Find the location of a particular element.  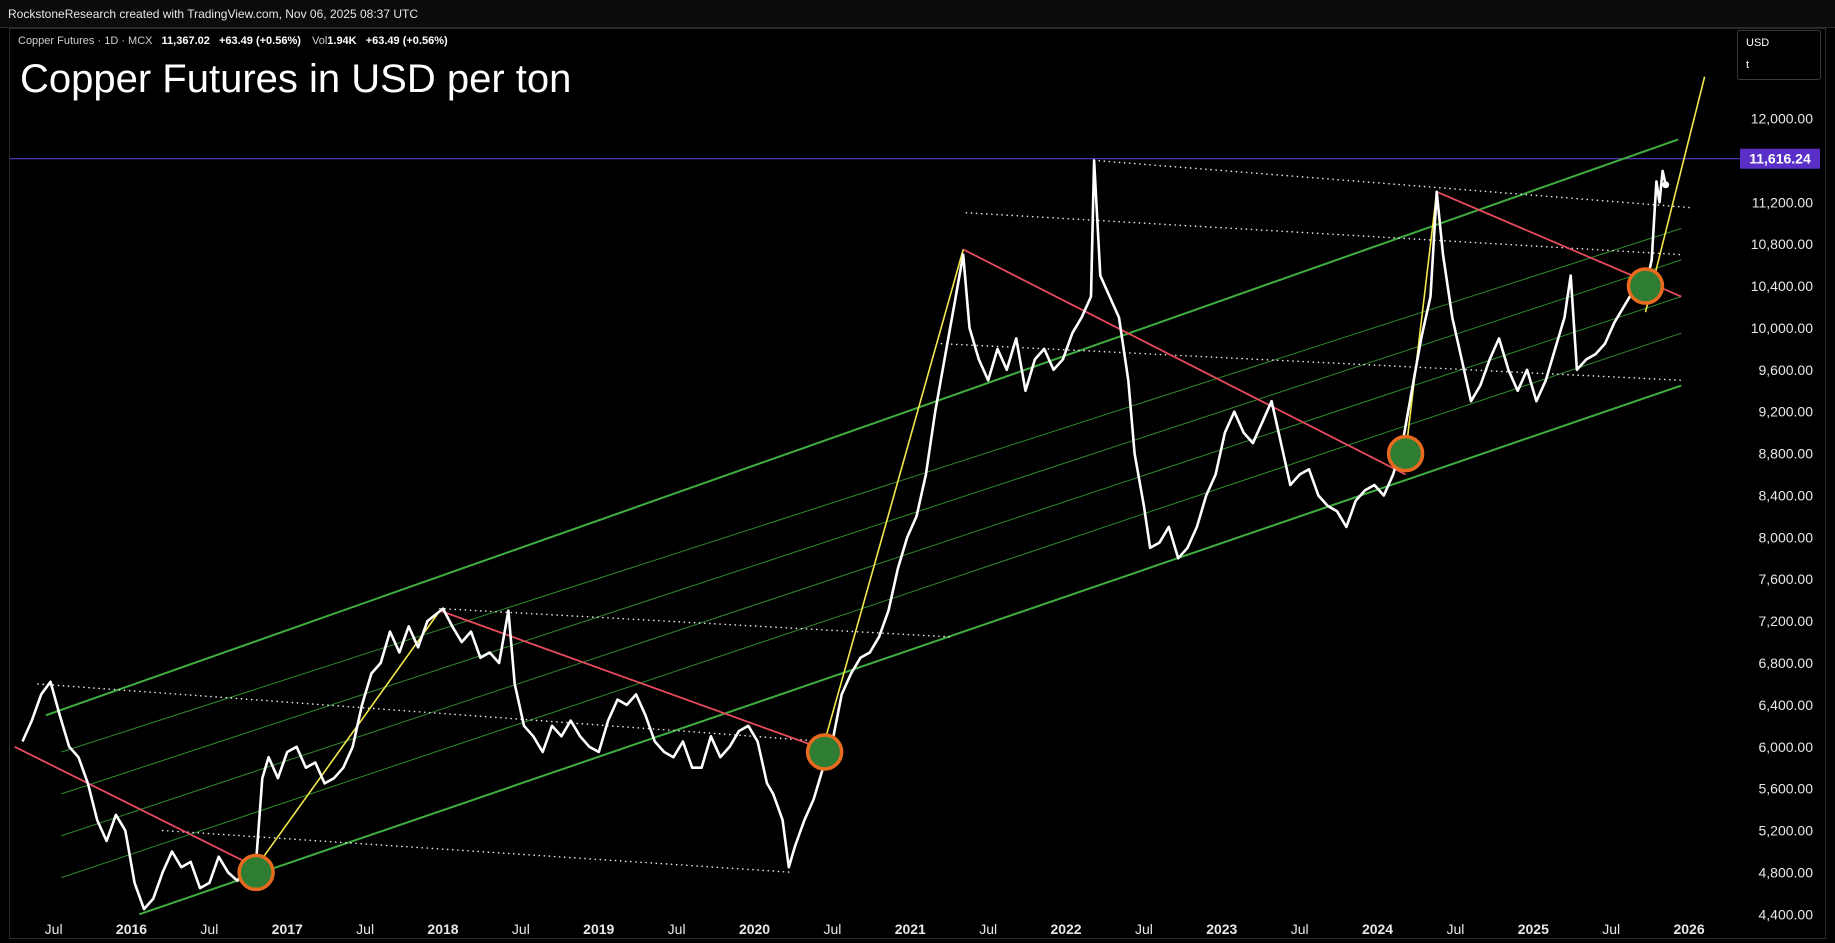

x-tick-label: 2018 is located at coordinates (442, 929).